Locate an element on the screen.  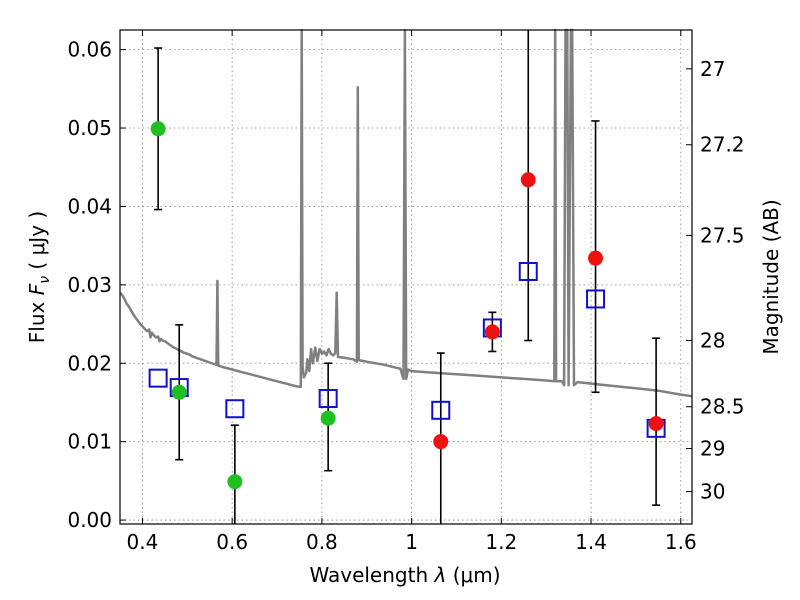
x-tick-label: 1.6 is located at coordinates (681, 542).